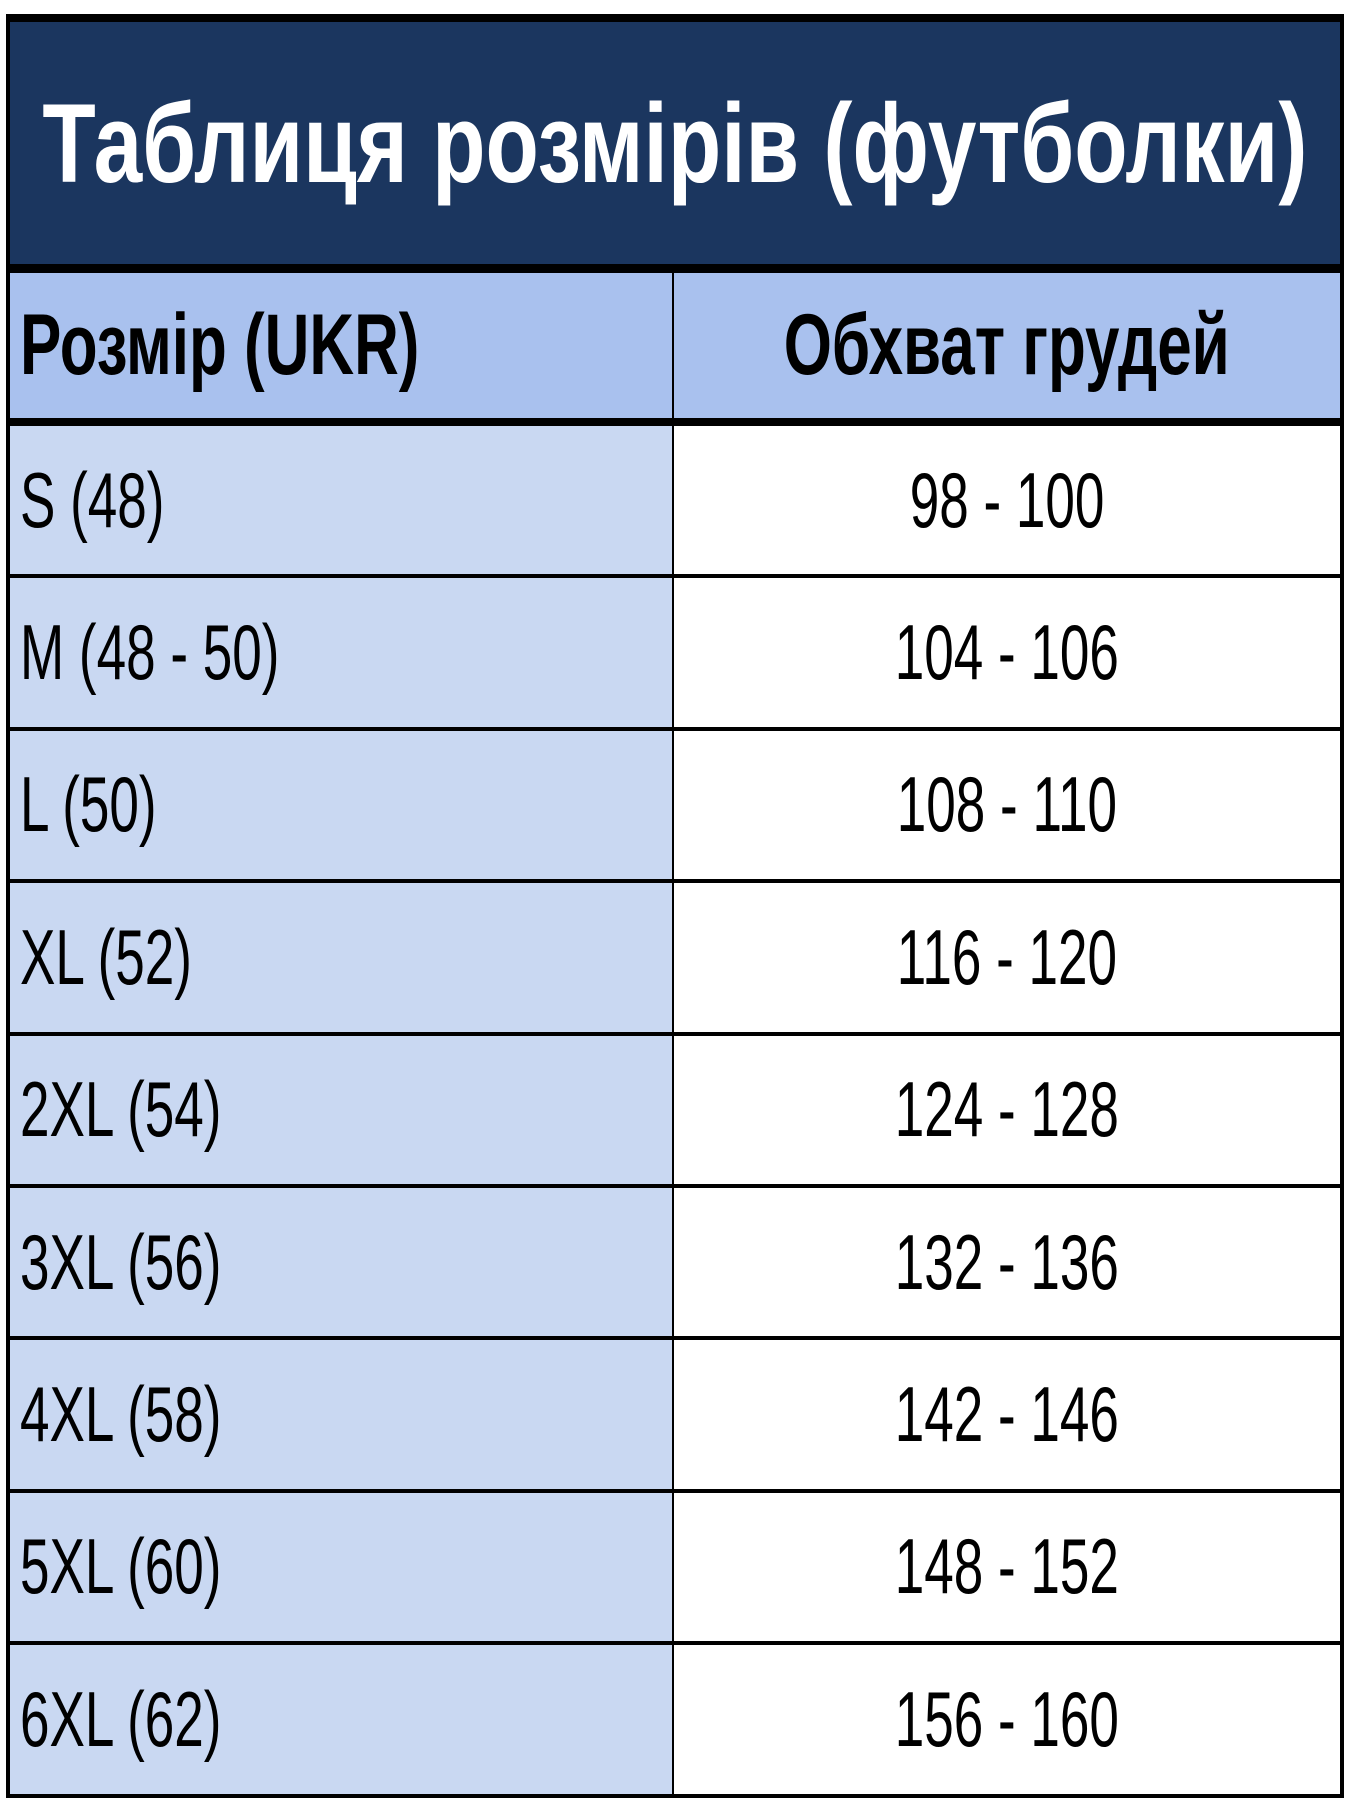 Image resolution: width=1350 pixels, height=1800 pixels. Describe the element at coordinates (88, 804) in the screenshot. I see `size-value: L (50)` at that location.